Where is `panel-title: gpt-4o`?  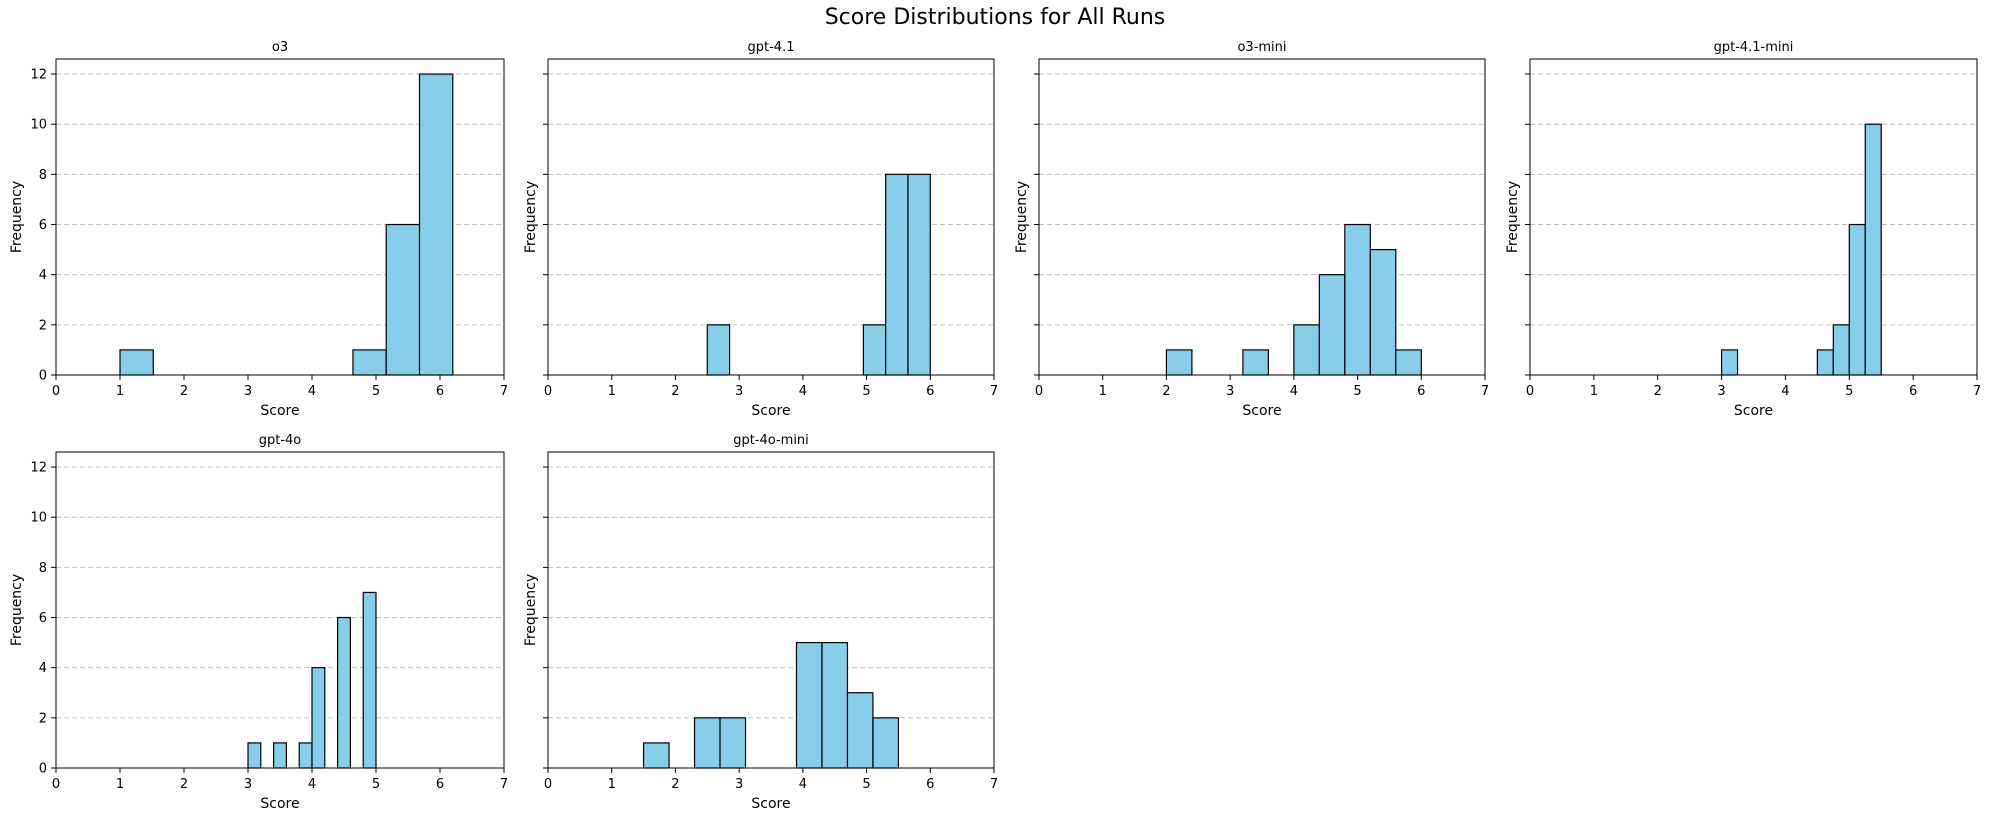
panel-title: gpt-4o is located at coordinates (280, 440).